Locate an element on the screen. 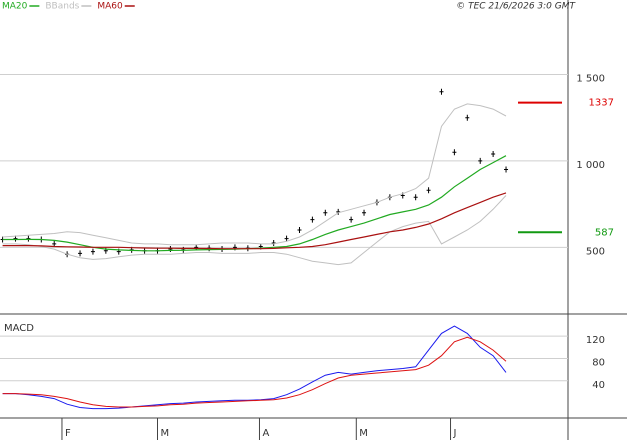 This screenshot has width=627, height=440. x-tick-label: F is located at coordinates (68, 433).